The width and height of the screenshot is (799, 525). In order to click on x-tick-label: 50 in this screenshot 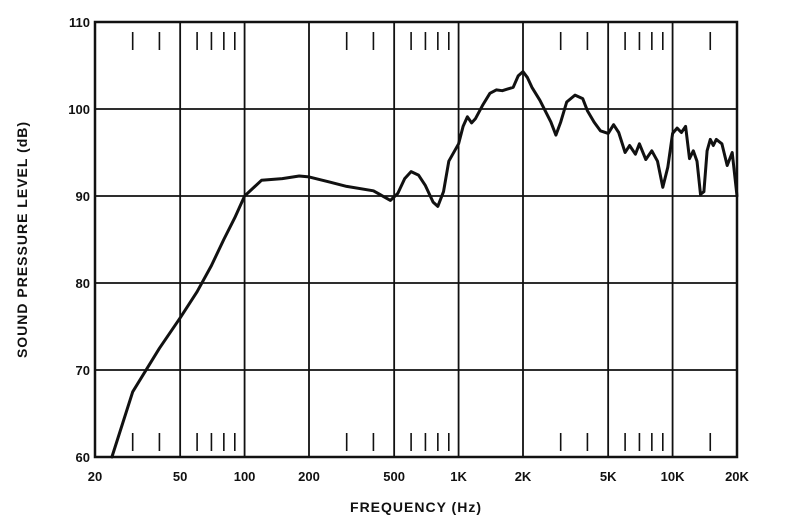, I will do `click(180, 476)`.